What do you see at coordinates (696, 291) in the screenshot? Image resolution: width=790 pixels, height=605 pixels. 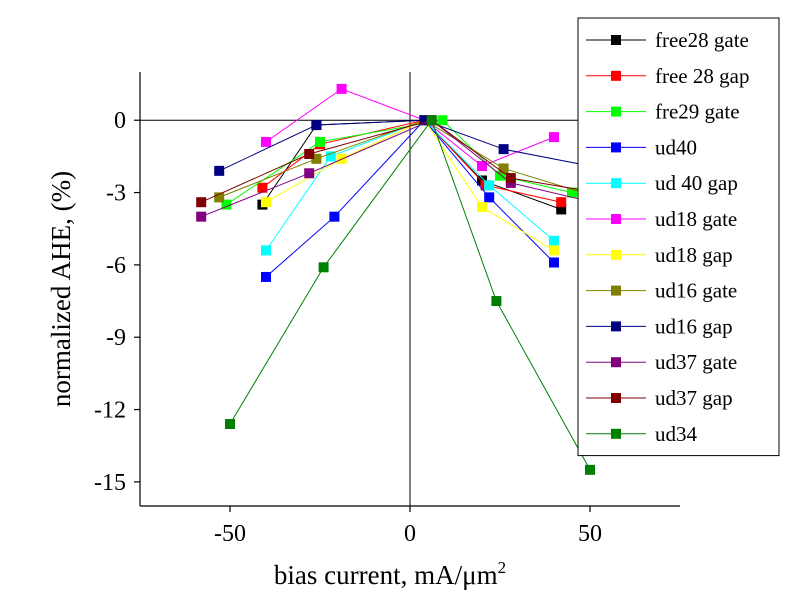 I see `legend-label: ud16 gate` at bounding box center [696, 291].